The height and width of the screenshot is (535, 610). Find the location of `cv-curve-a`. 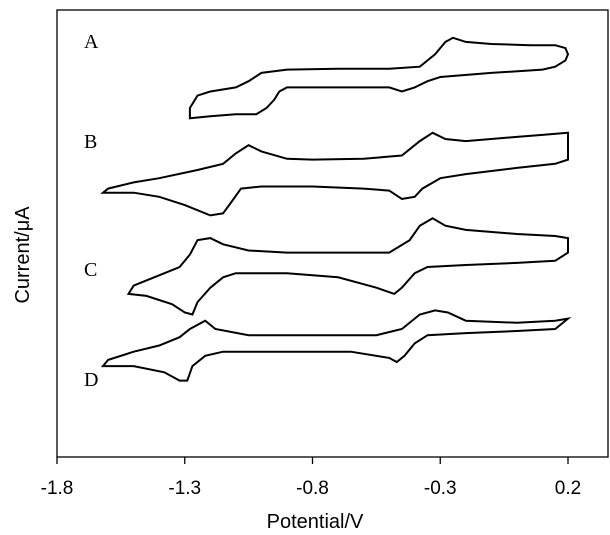

cv-curve-a is located at coordinates (379, 78).